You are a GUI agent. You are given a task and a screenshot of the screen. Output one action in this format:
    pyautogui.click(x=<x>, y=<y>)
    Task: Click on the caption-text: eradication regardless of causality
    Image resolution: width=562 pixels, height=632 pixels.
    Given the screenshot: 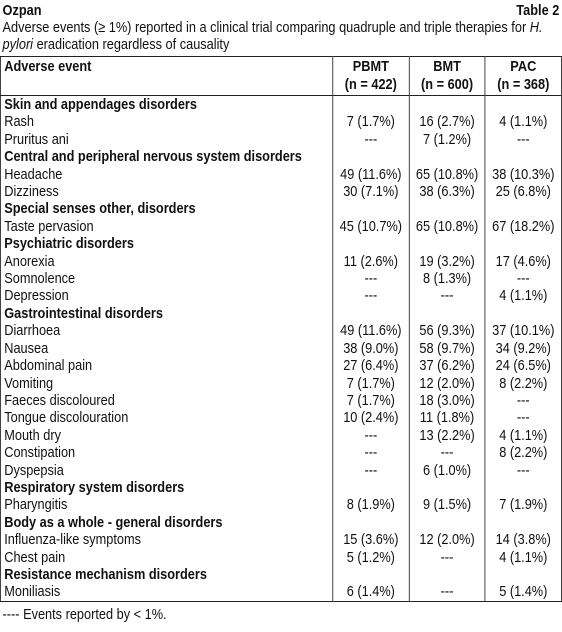 What is the action you would take?
    pyautogui.click(x=131, y=44)
    